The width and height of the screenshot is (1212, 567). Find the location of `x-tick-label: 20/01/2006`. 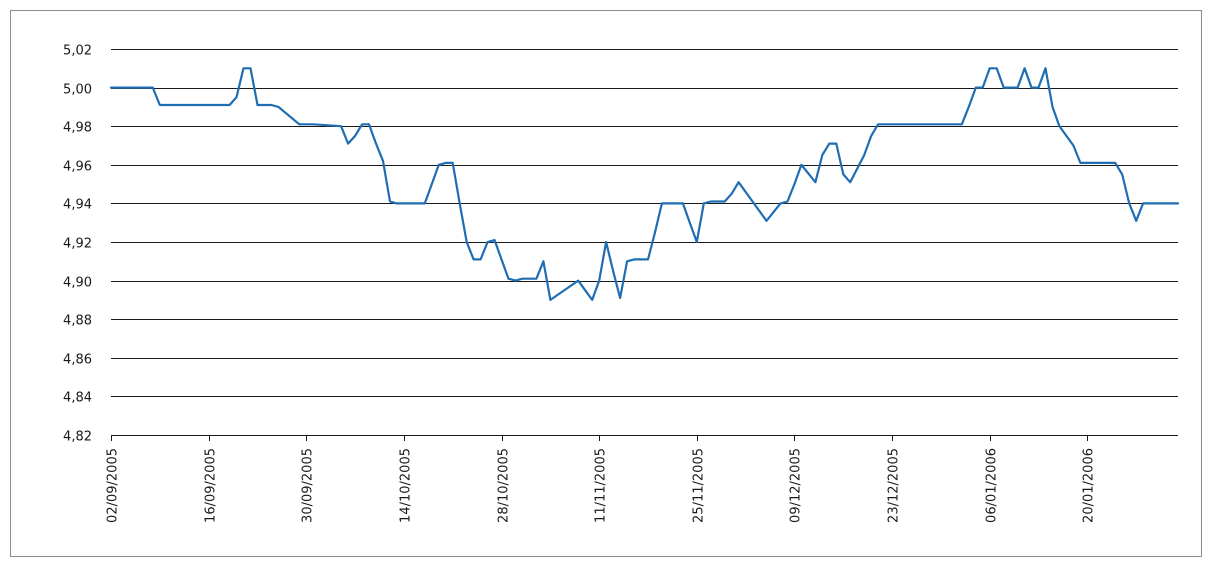

x-tick-label: 20/01/2006 is located at coordinates (1089, 485).